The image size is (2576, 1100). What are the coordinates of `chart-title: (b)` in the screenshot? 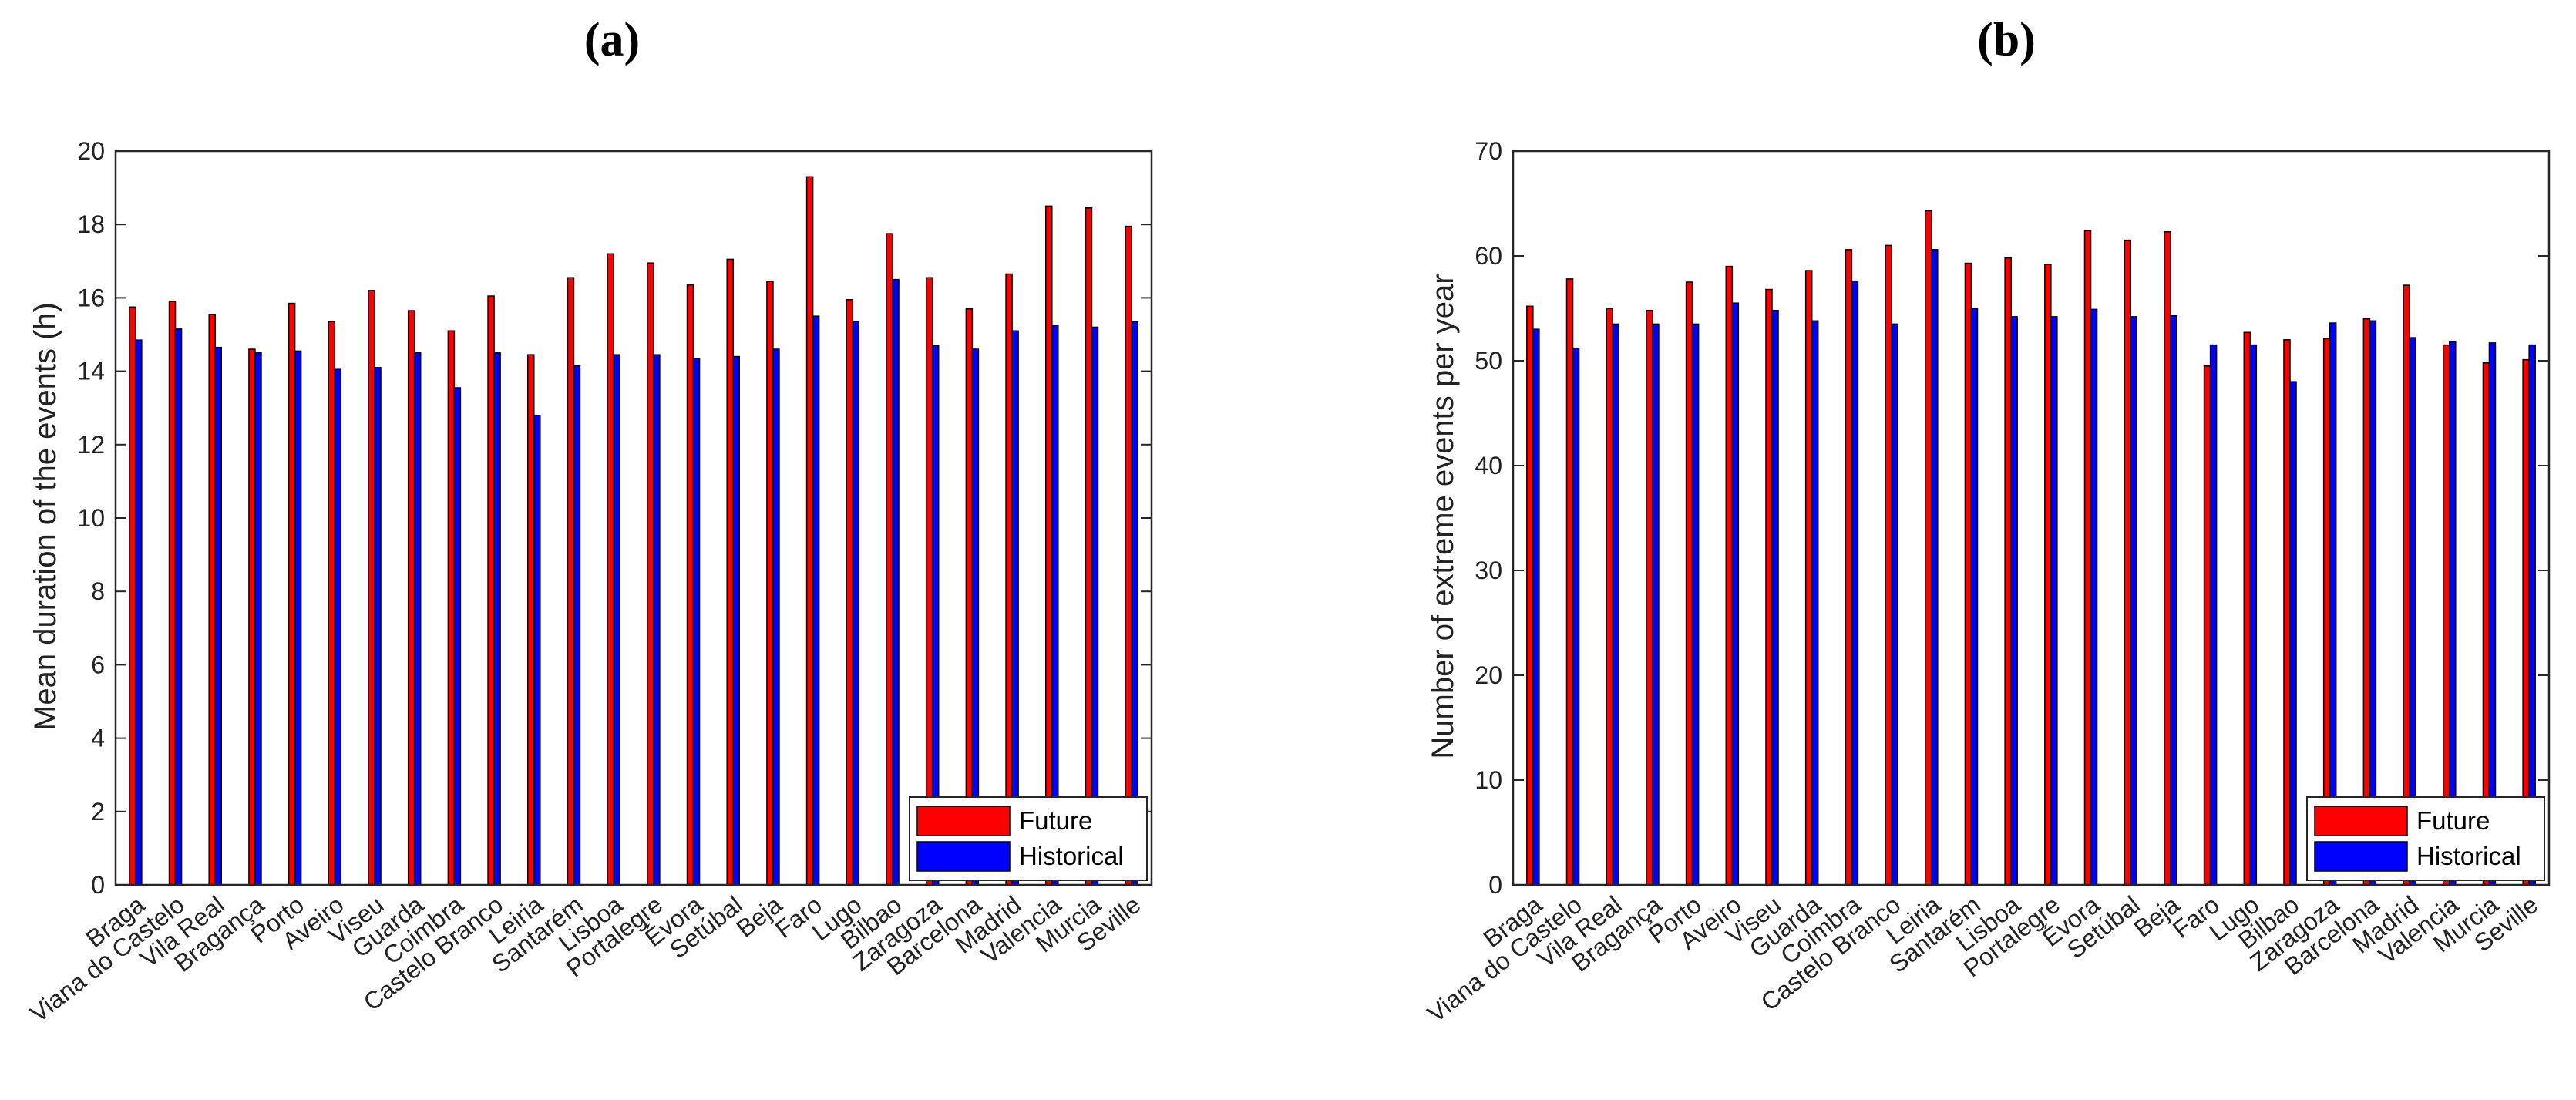 It's located at (2006, 40).